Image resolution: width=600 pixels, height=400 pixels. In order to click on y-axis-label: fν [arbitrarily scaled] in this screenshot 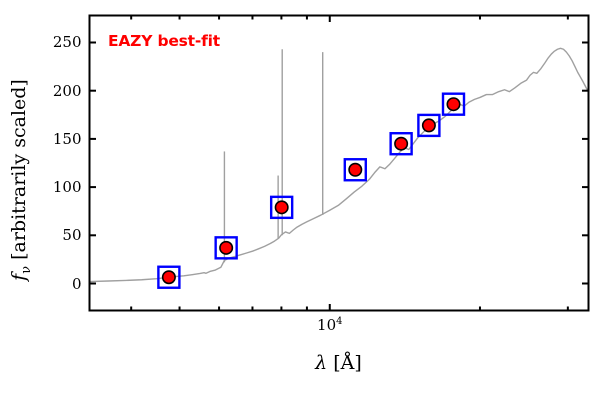, I will do `click(19, 180)`.